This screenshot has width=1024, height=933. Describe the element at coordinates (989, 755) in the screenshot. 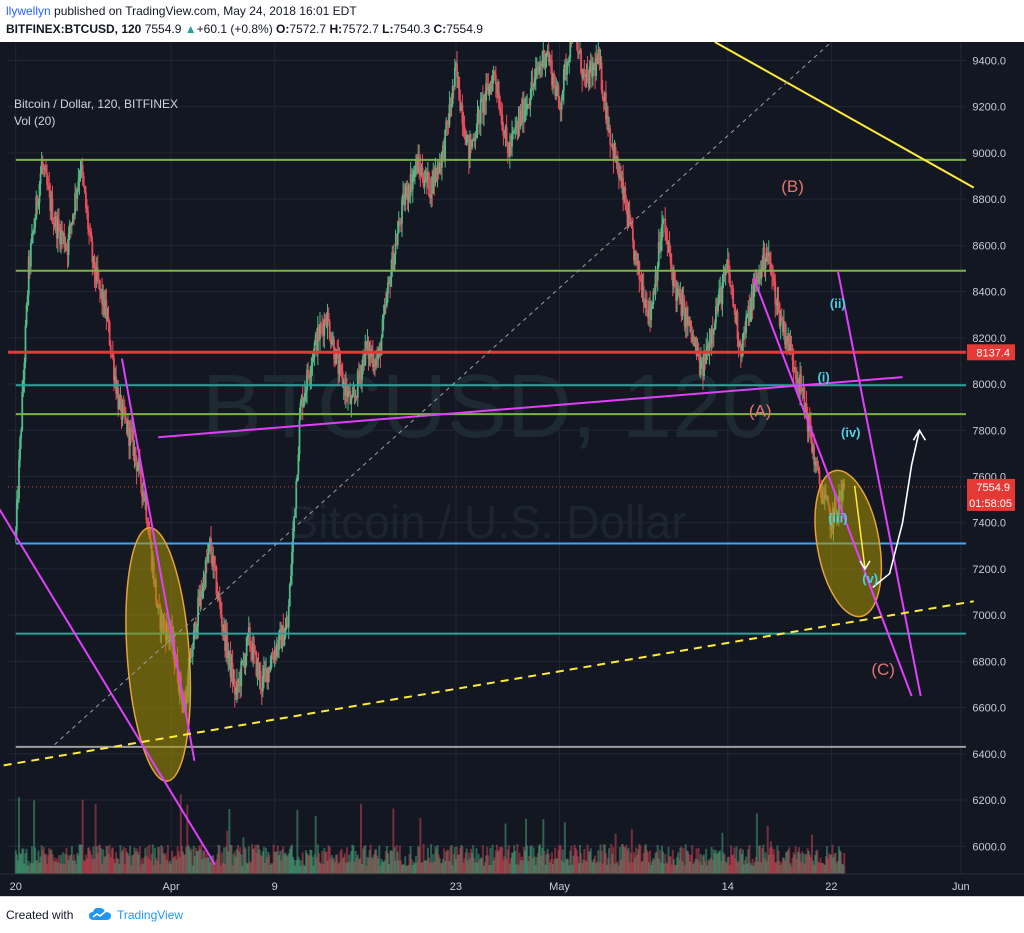

I see `price-tick-label: 6400.0` at that location.